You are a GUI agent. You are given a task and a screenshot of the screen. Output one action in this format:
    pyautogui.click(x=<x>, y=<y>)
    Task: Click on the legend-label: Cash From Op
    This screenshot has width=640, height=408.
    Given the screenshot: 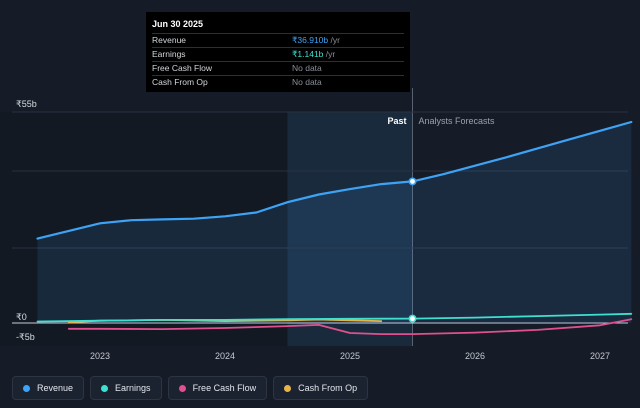 What is the action you would take?
    pyautogui.click(x=328, y=388)
    